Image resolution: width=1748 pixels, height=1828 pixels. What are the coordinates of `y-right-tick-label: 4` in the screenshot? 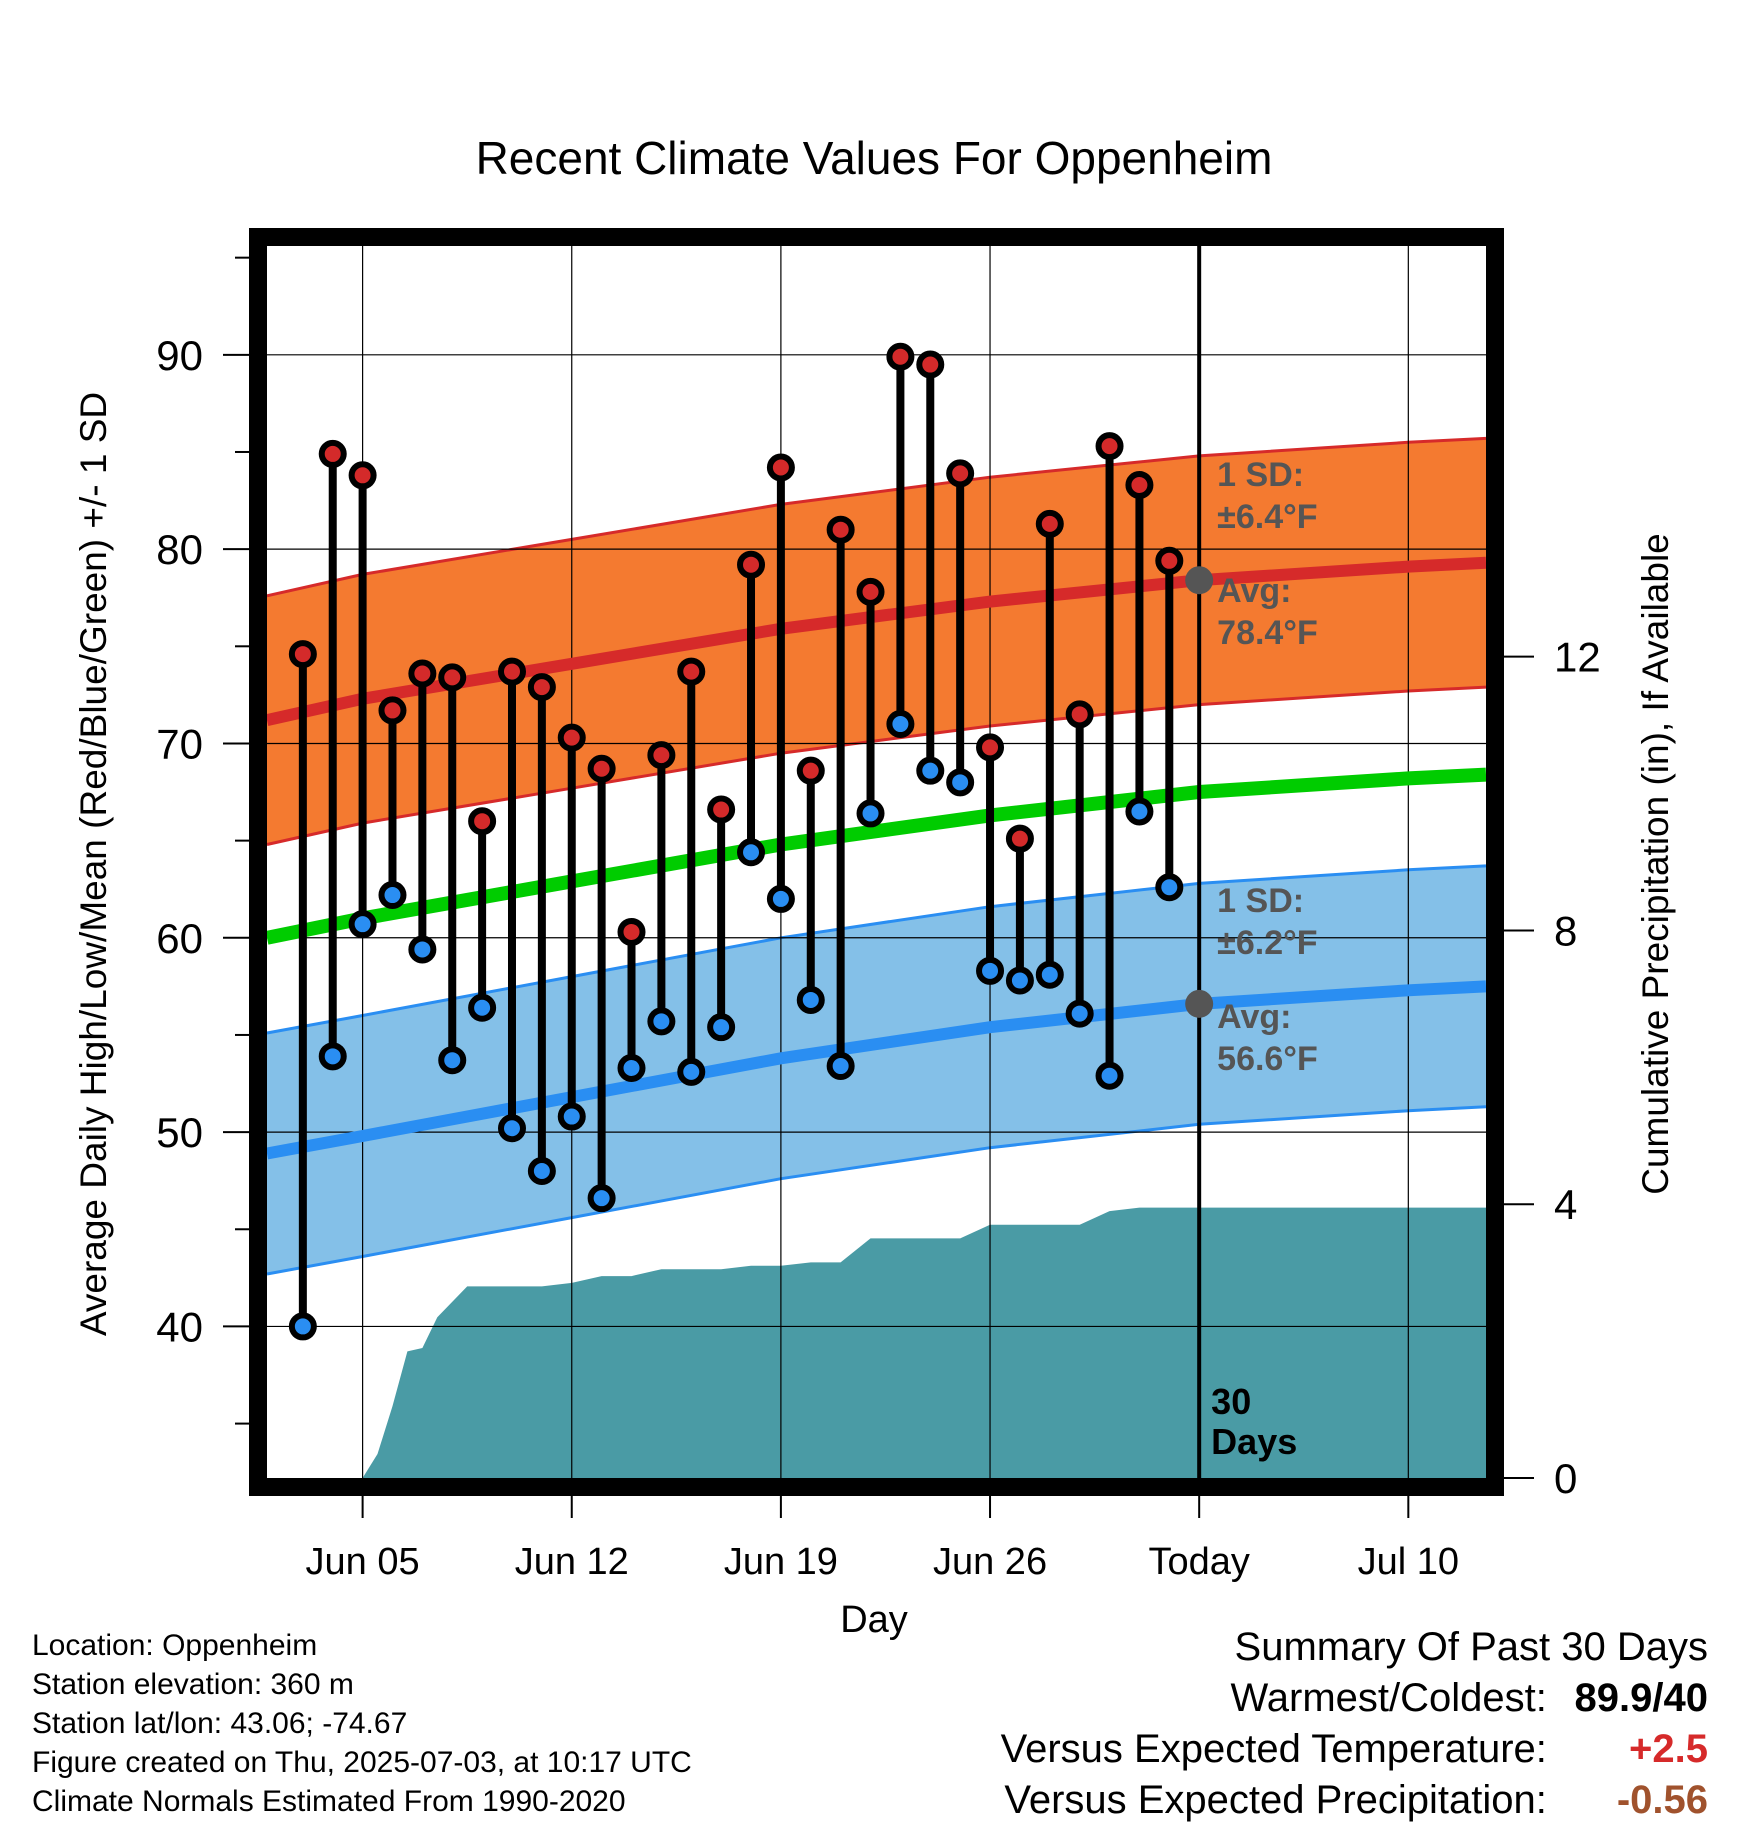 It's located at (1565, 1204).